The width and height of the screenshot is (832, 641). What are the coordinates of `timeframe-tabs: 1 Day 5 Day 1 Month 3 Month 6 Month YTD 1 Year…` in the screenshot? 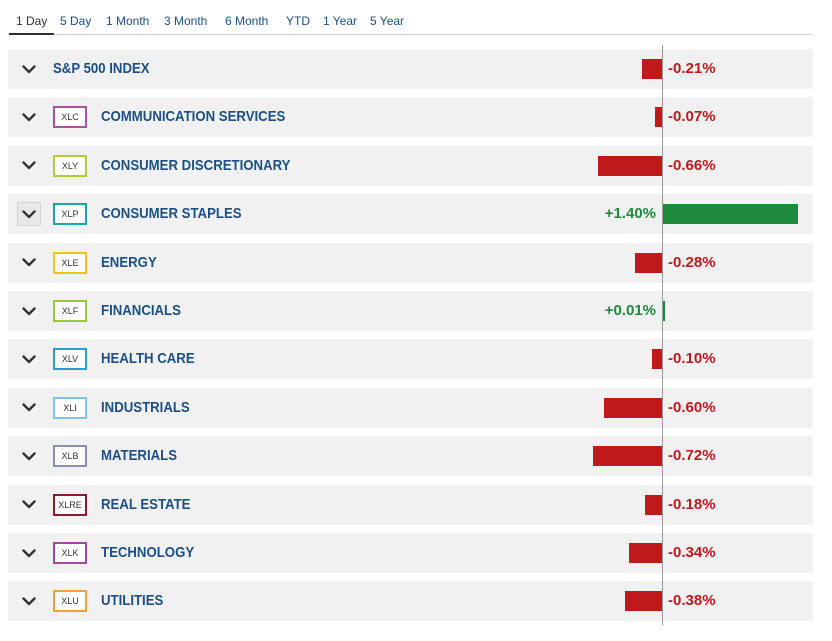 It's located at (410, 21).